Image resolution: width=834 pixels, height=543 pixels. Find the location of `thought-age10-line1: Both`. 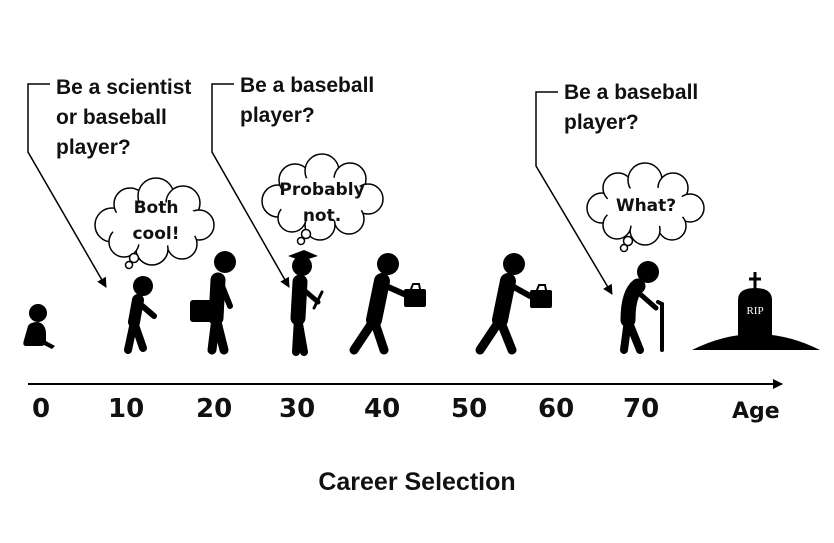

thought-age10-line1: Both is located at coordinates (156, 208).